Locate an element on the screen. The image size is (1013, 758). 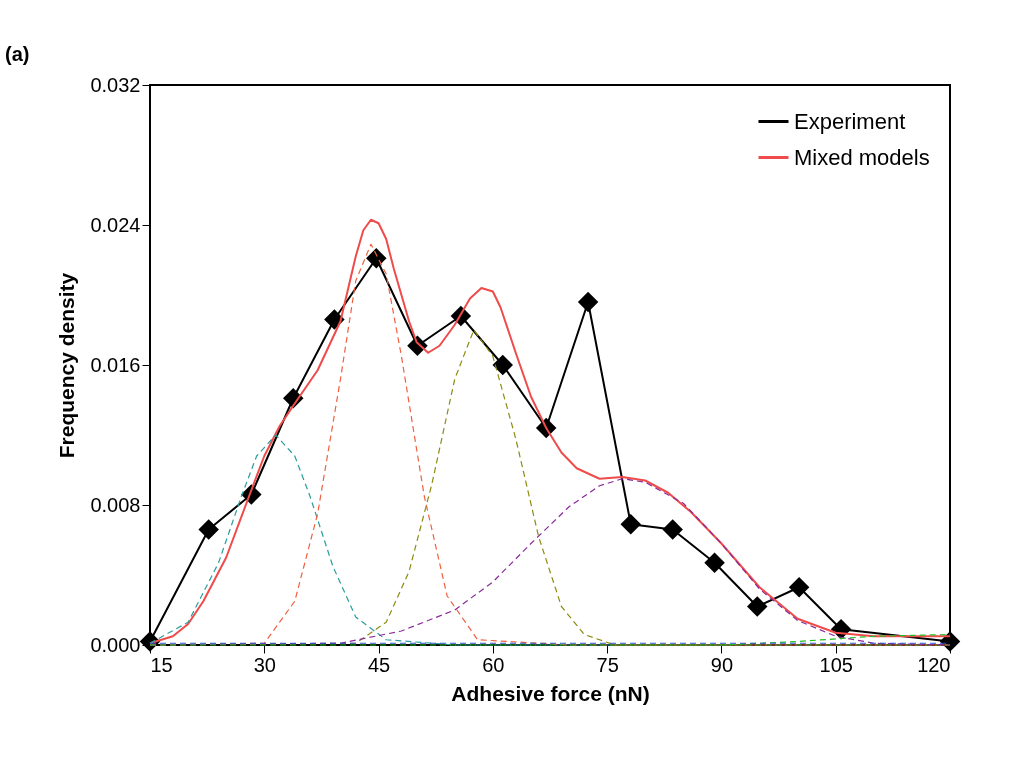
text: (a) is located at coordinates (17, 54).